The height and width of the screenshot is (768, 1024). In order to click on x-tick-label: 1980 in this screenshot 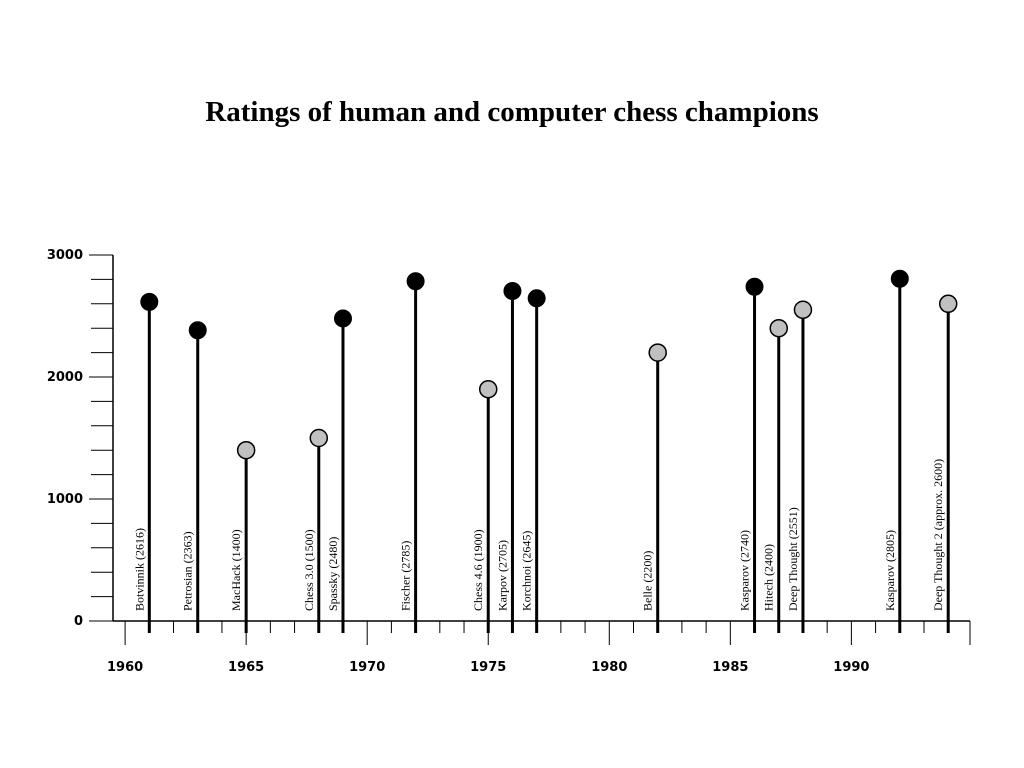, I will do `click(609, 667)`.